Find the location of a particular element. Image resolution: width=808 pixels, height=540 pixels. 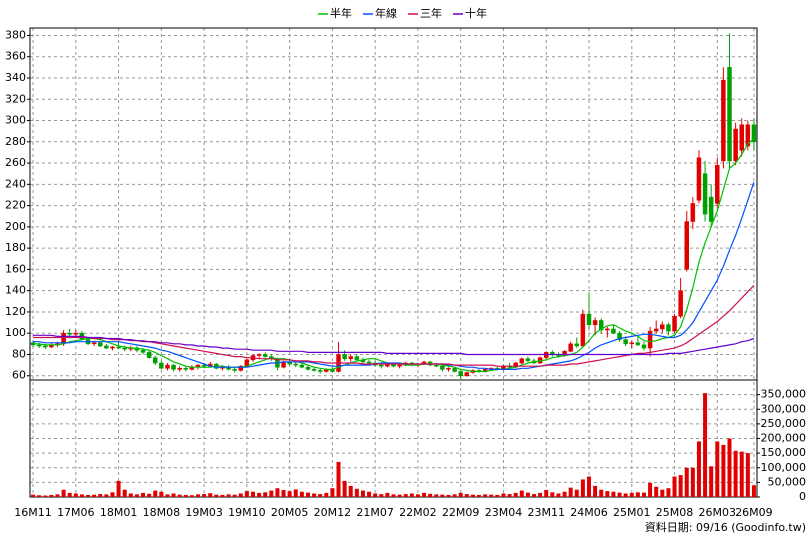

y-tick-label: 180 is located at coordinates (15, 247).